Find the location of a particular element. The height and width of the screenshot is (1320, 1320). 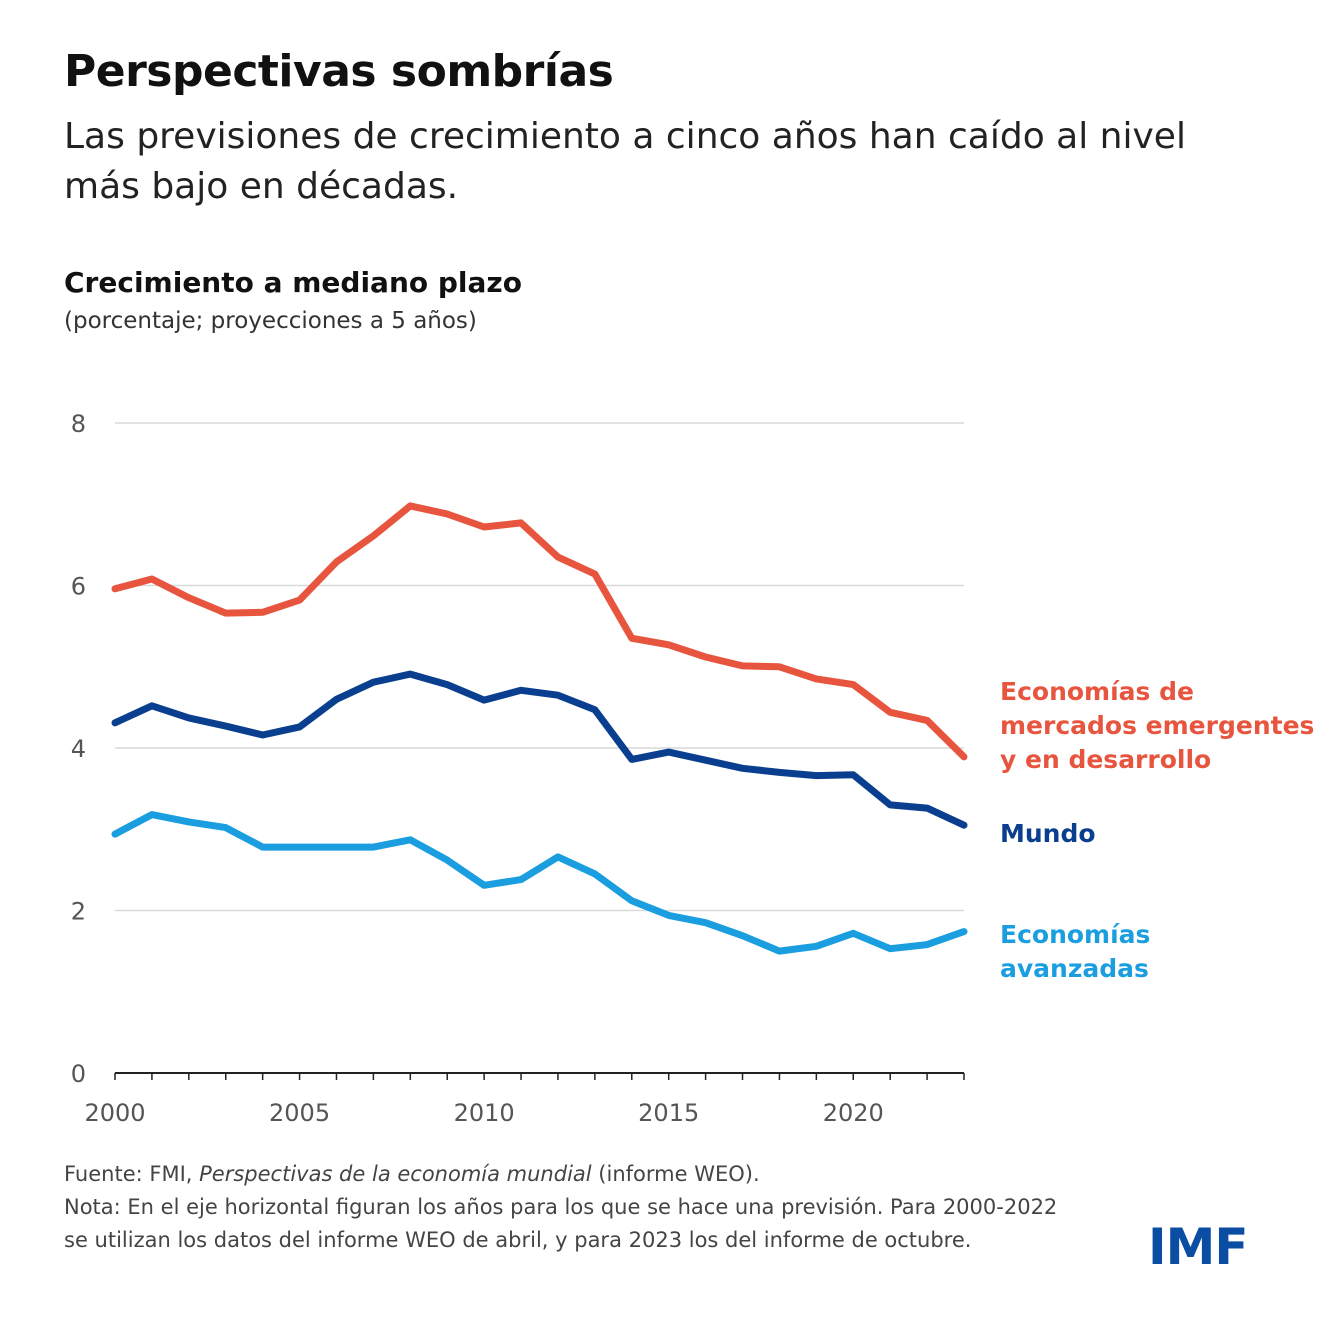

y-tick-label: 8 is located at coordinates (78, 424).